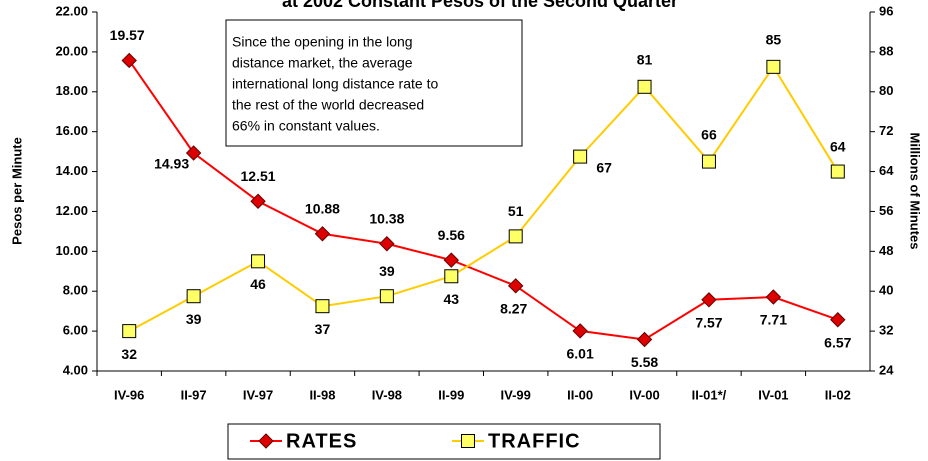 The height and width of the screenshot is (461, 928). I want to click on data-label: 14.93, so click(171, 164).